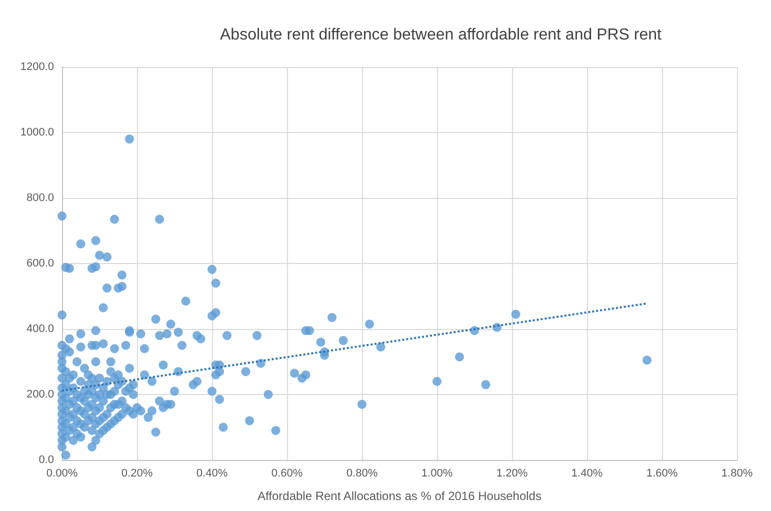  I want to click on x-tick-label: 1.40%, so click(587, 474).